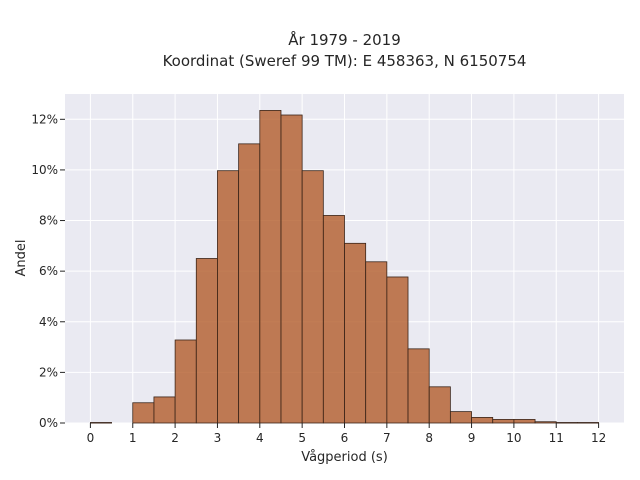 The height and width of the screenshot is (480, 640). I want to click on y-tick-label: 12%, so click(44, 119).